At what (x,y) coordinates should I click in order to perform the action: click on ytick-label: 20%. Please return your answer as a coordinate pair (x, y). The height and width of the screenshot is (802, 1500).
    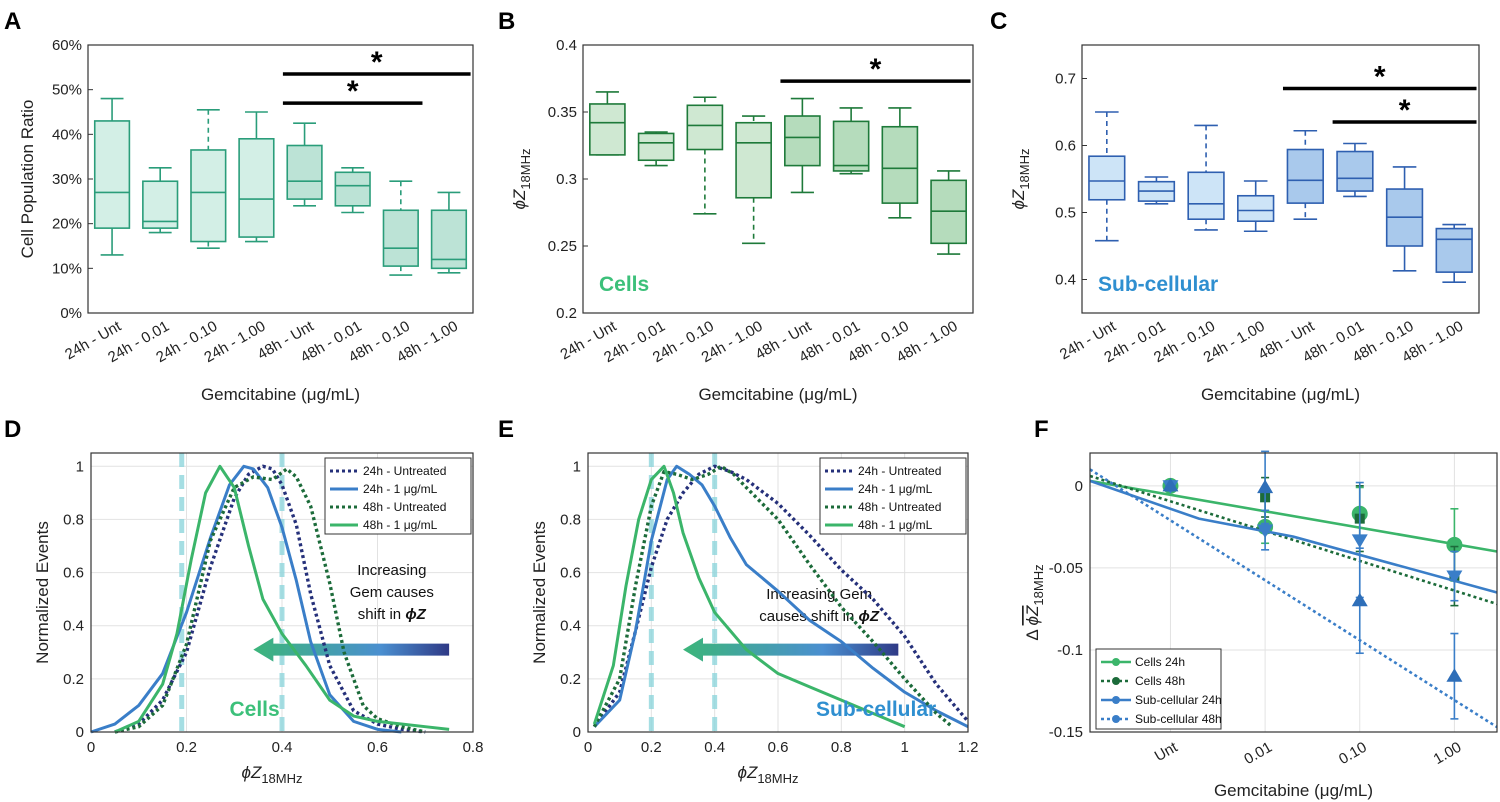
    Looking at the image, I should click on (67, 224).